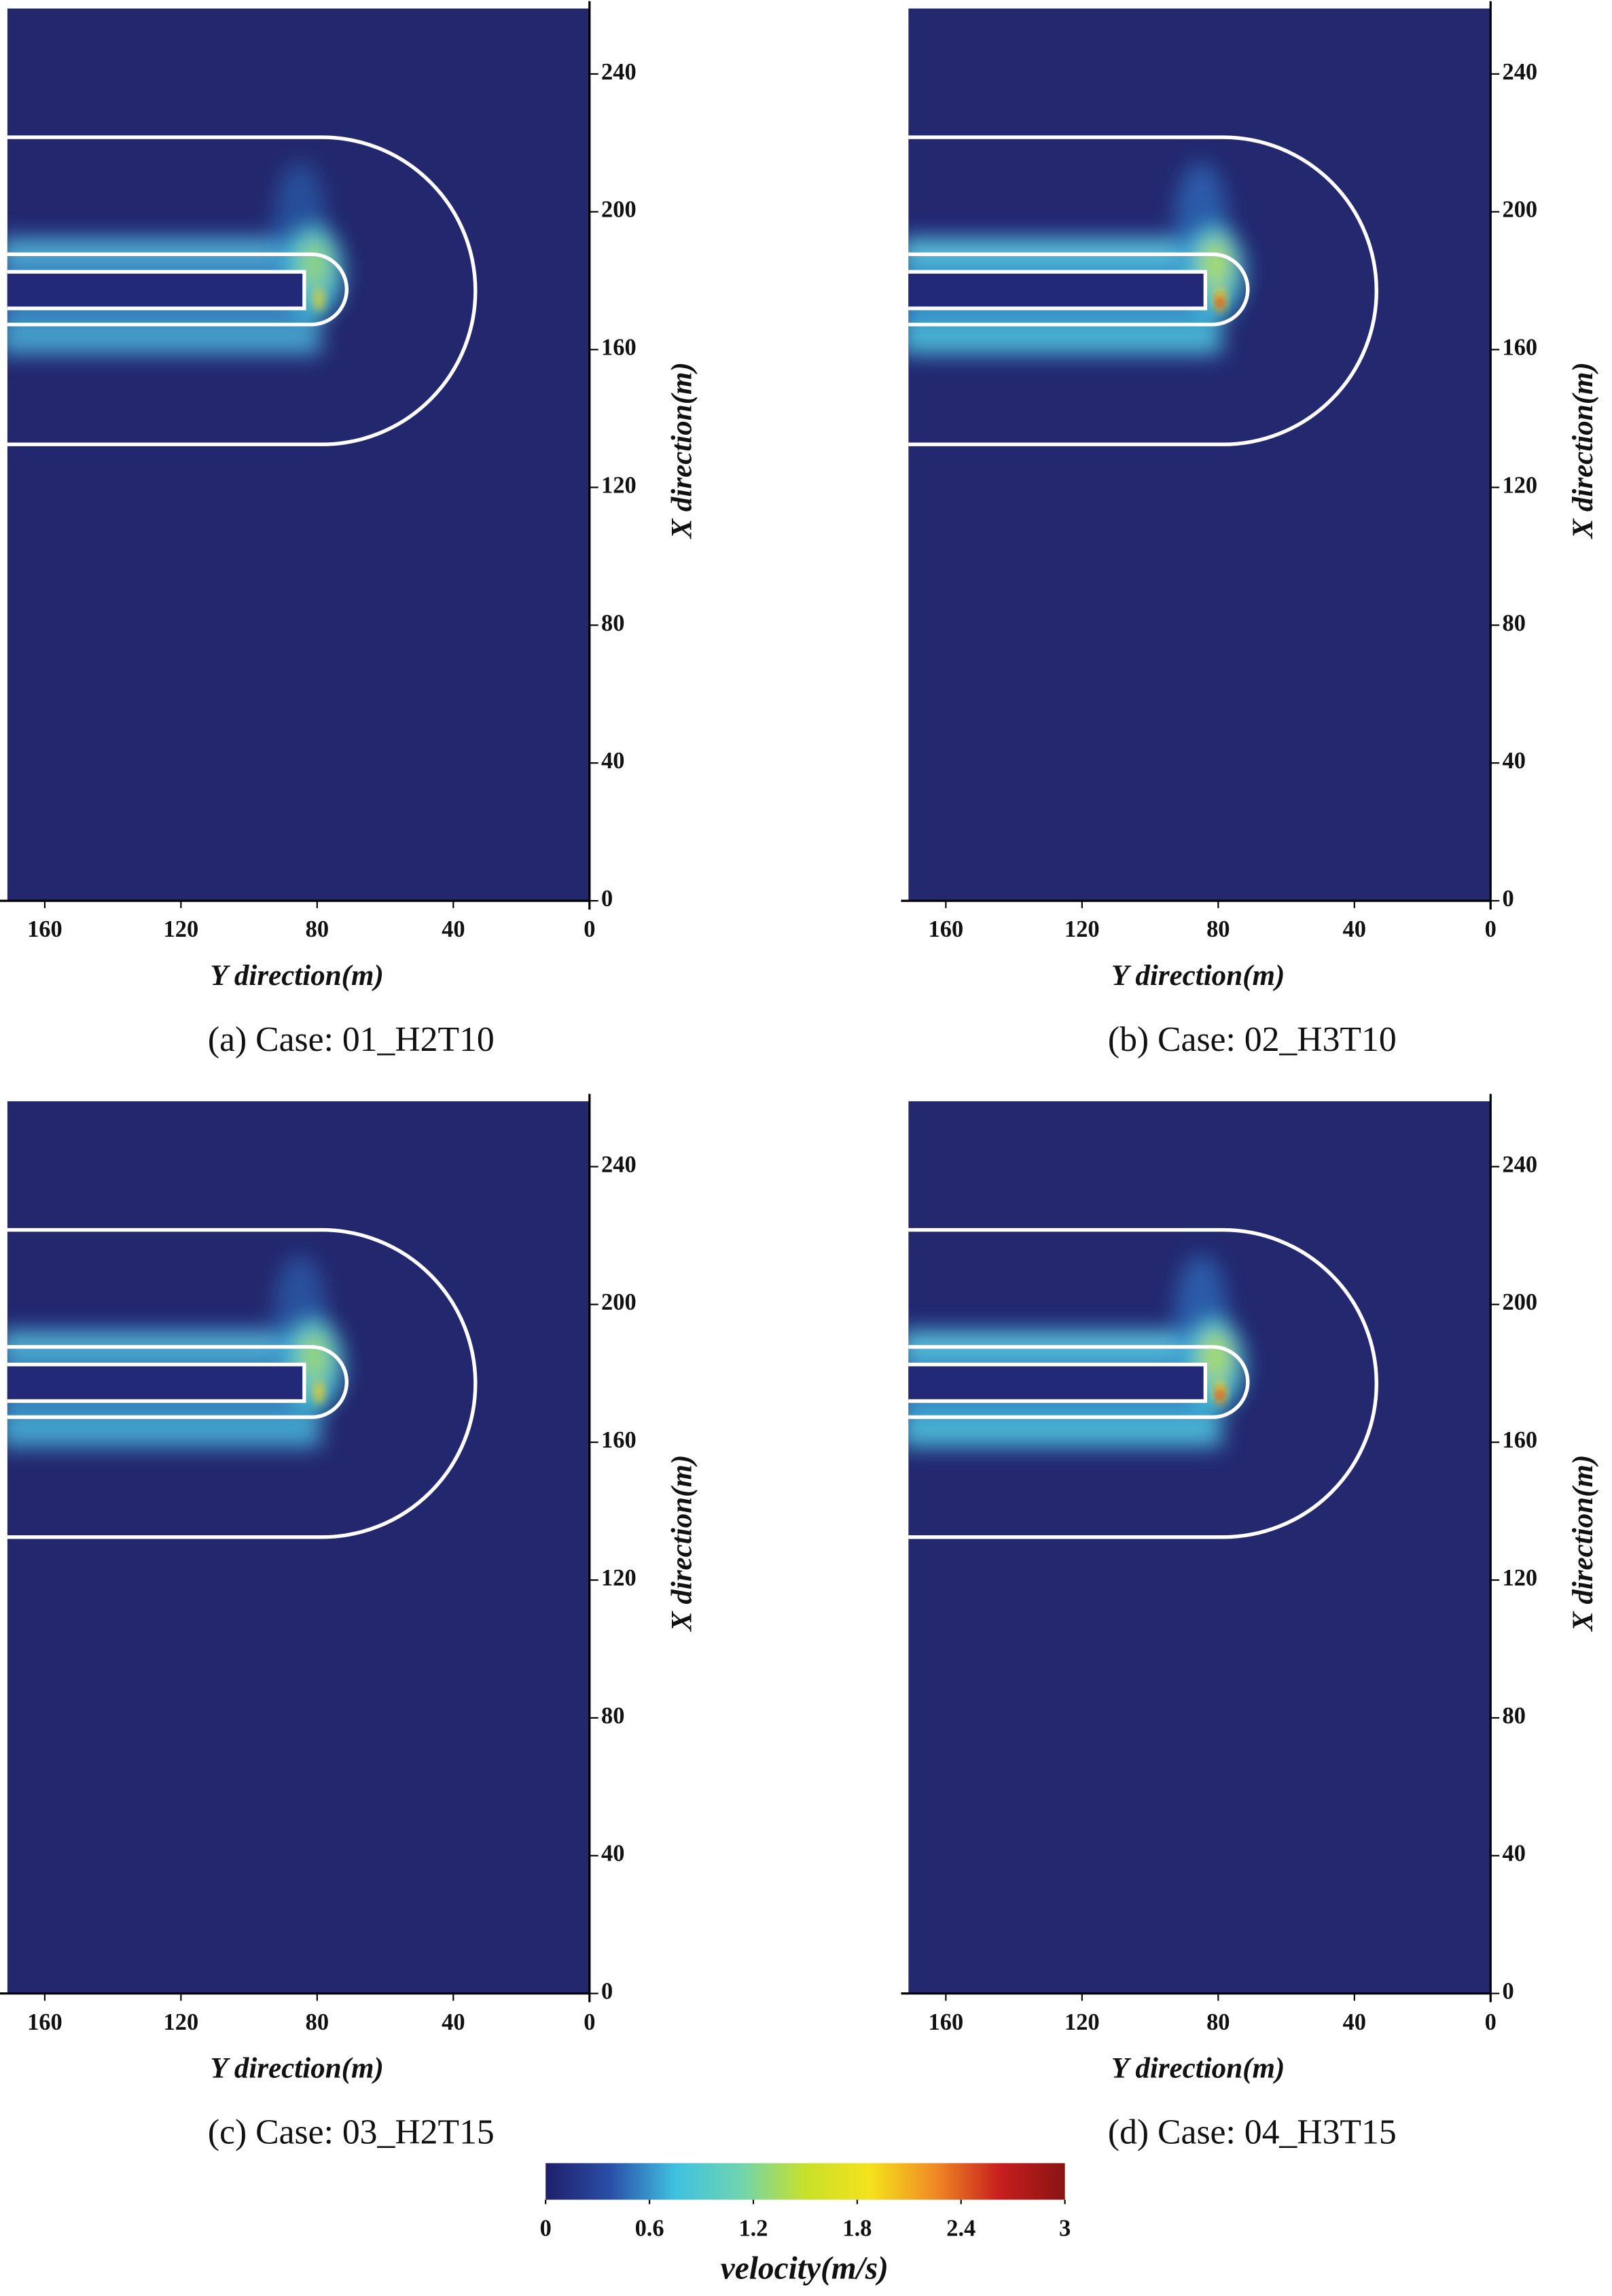 This screenshot has height=2296, width=1612. I want to click on colorbar-label: velocity(m/s), so click(805, 2268).